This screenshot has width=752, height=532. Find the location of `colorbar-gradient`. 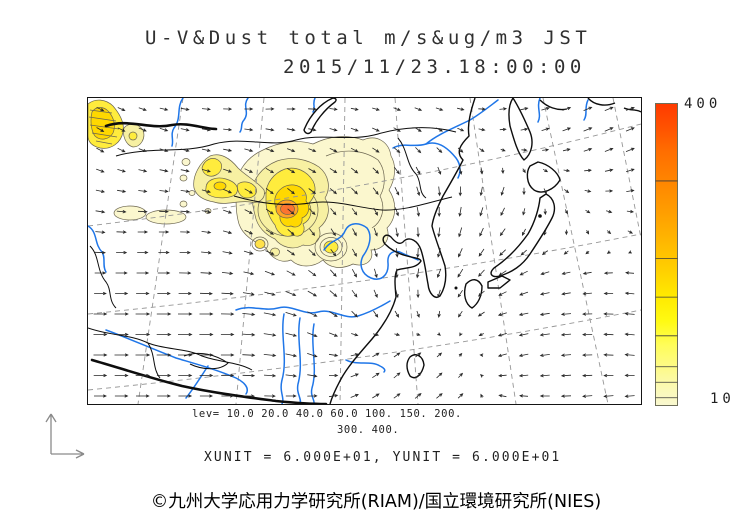

colorbar-gradient is located at coordinates (666, 254).